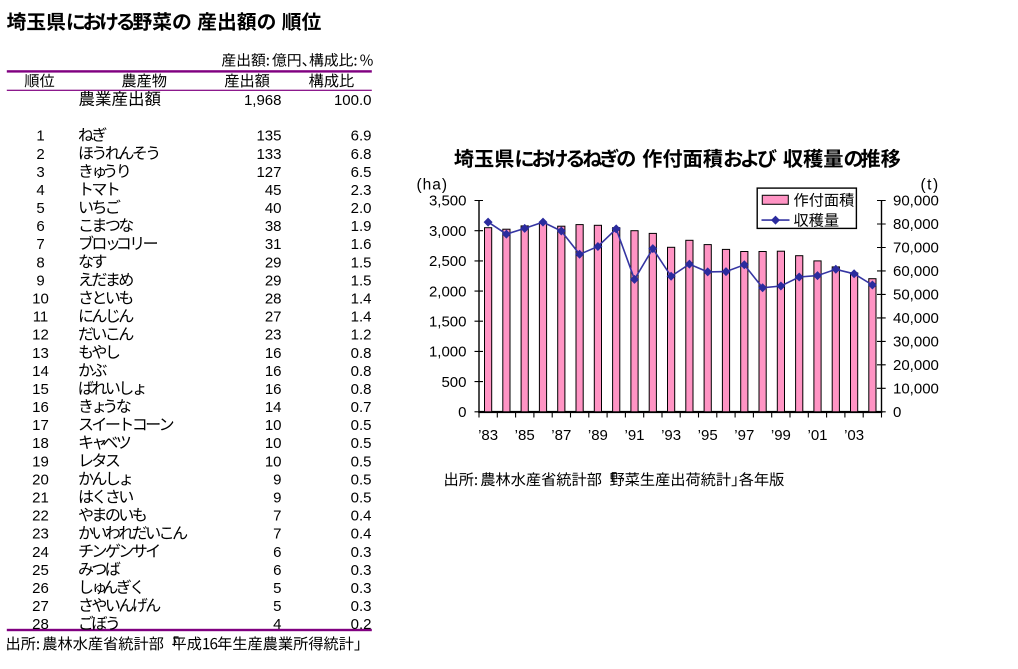  I want to click on svg-text: 6.5, so click(361, 172).